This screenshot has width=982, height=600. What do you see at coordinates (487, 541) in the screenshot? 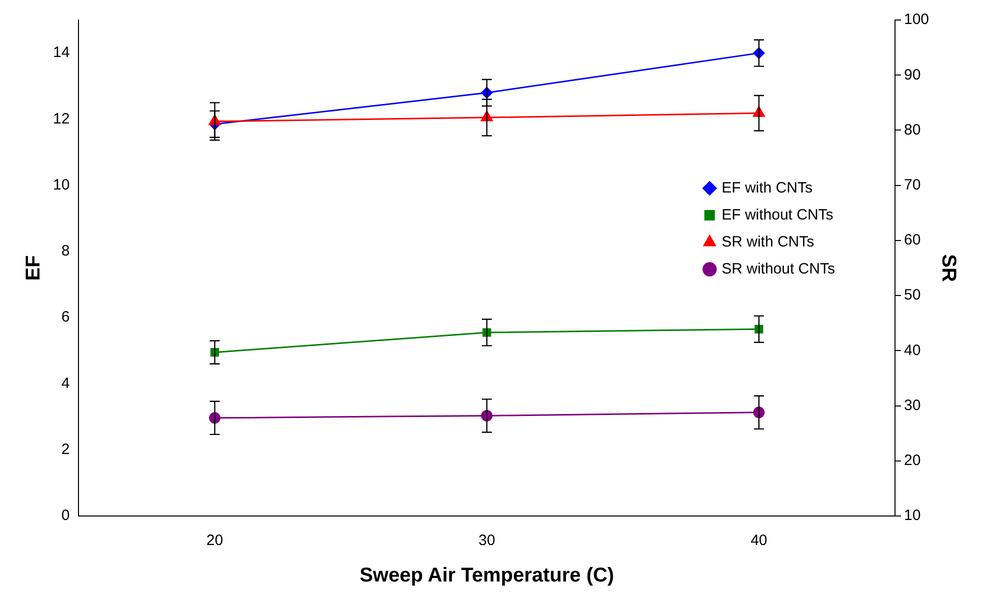
I see `x-tick-label: 30` at bounding box center [487, 541].